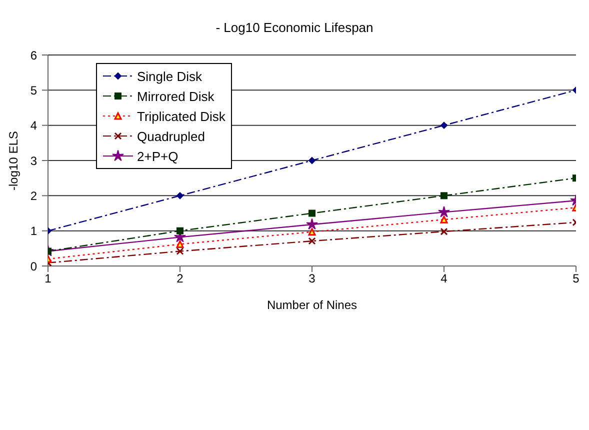 The height and width of the screenshot is (430, 589). What do you see at coordinates (34, 195) in the screenshot?
I see `y-tick-label: 2` at bounding box center [34, 195].